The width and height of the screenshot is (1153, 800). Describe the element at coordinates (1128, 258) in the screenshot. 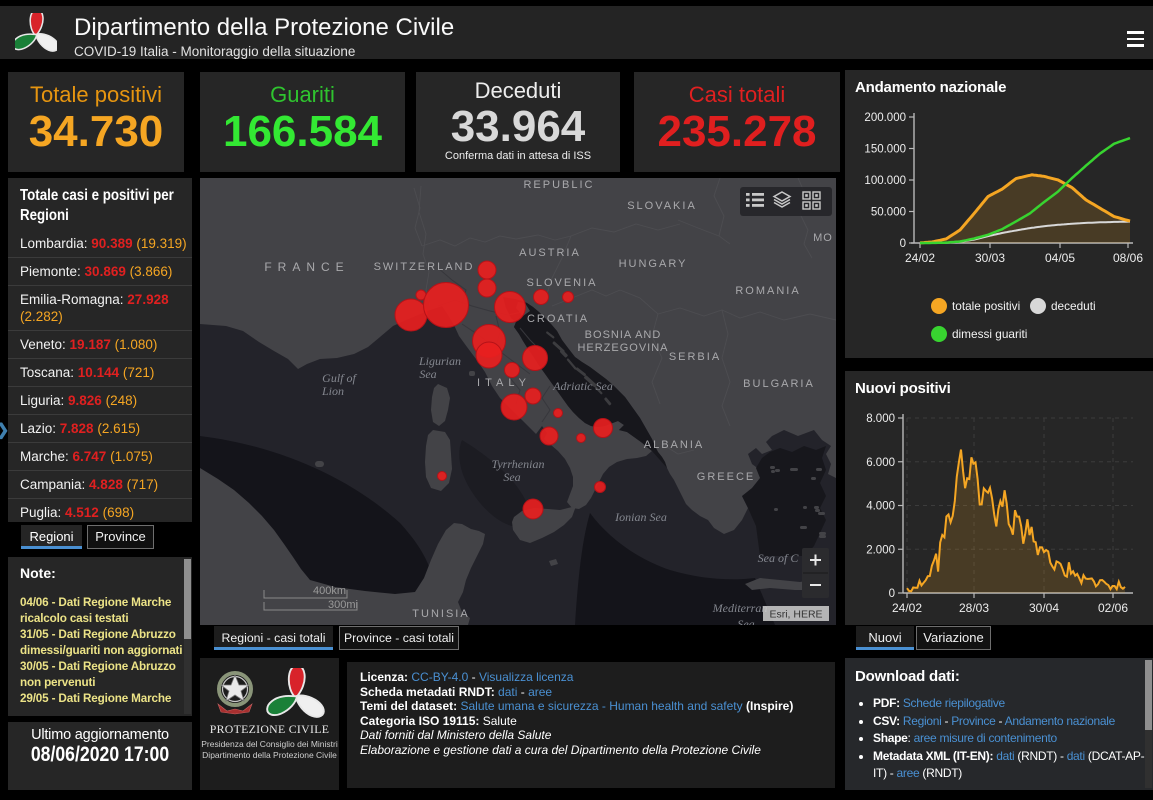

I see `svg-text: 08/06` at that location.